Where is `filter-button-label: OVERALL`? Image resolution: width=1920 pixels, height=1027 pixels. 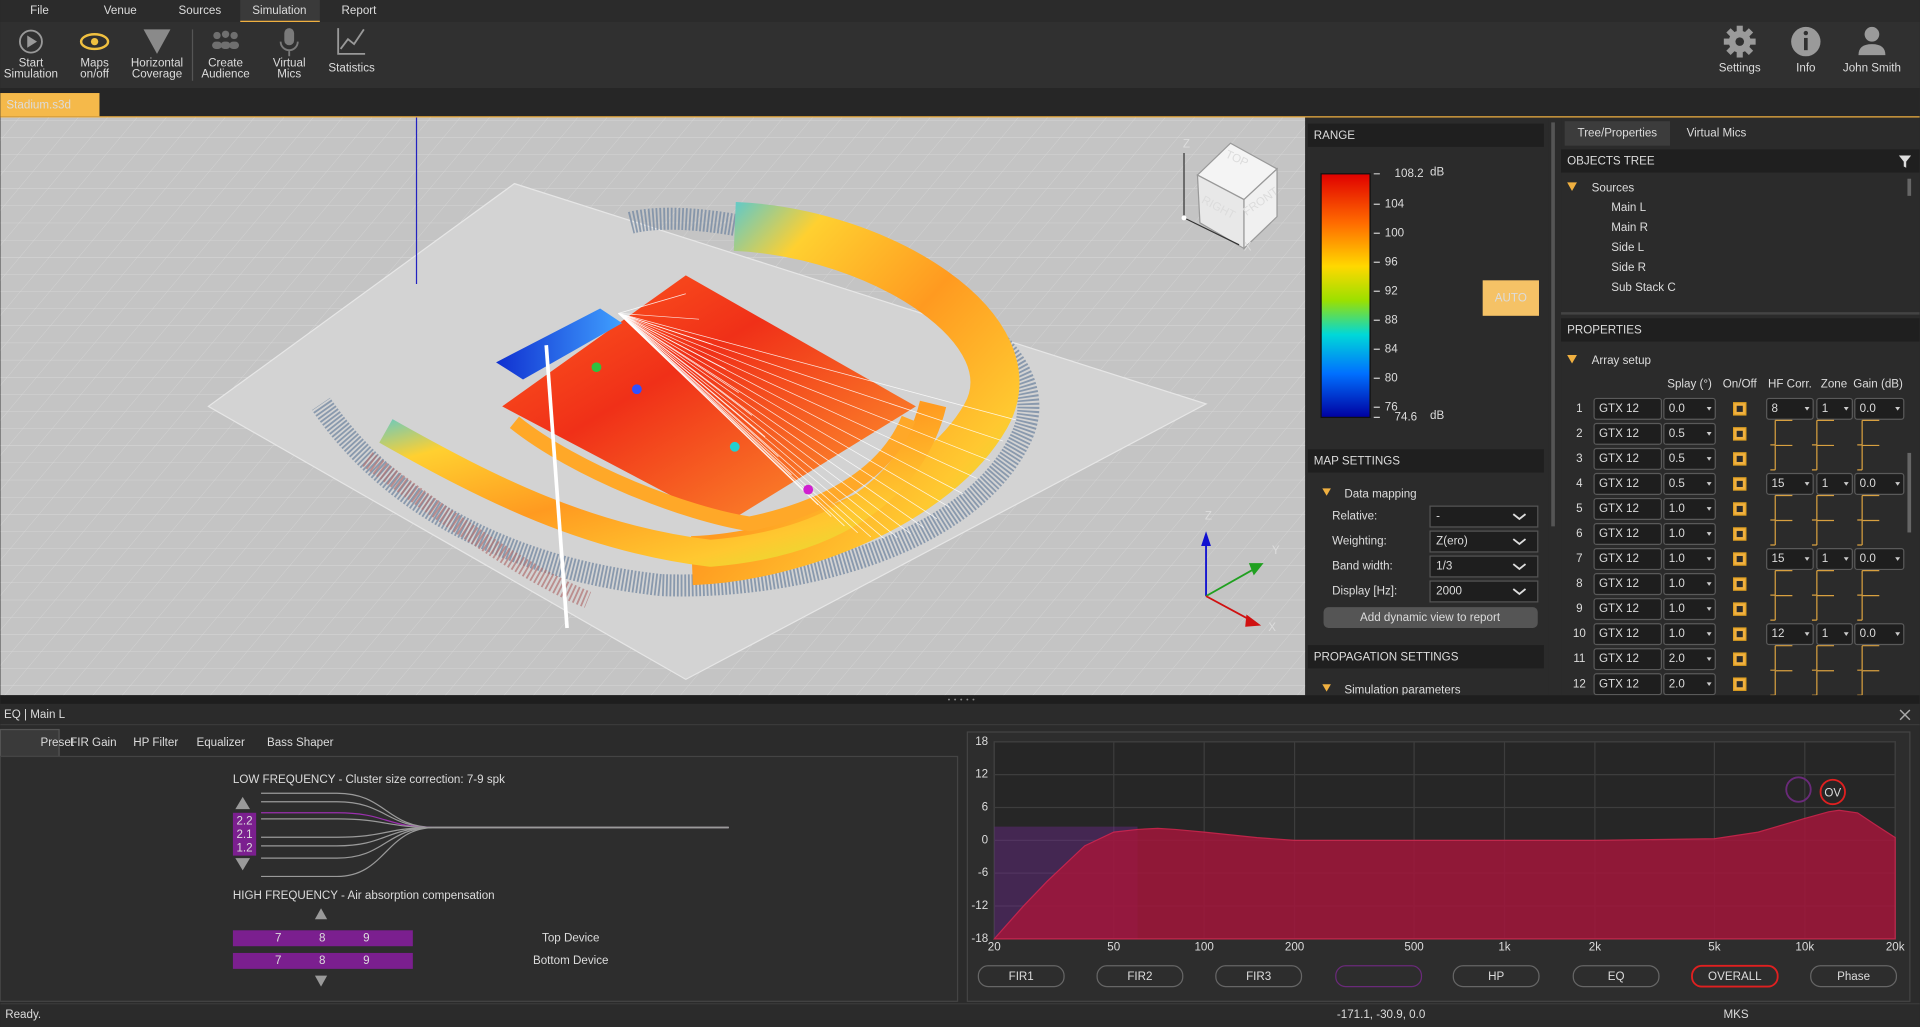
filter-button-label: OVERALL is located at coordinates (1735, 976).